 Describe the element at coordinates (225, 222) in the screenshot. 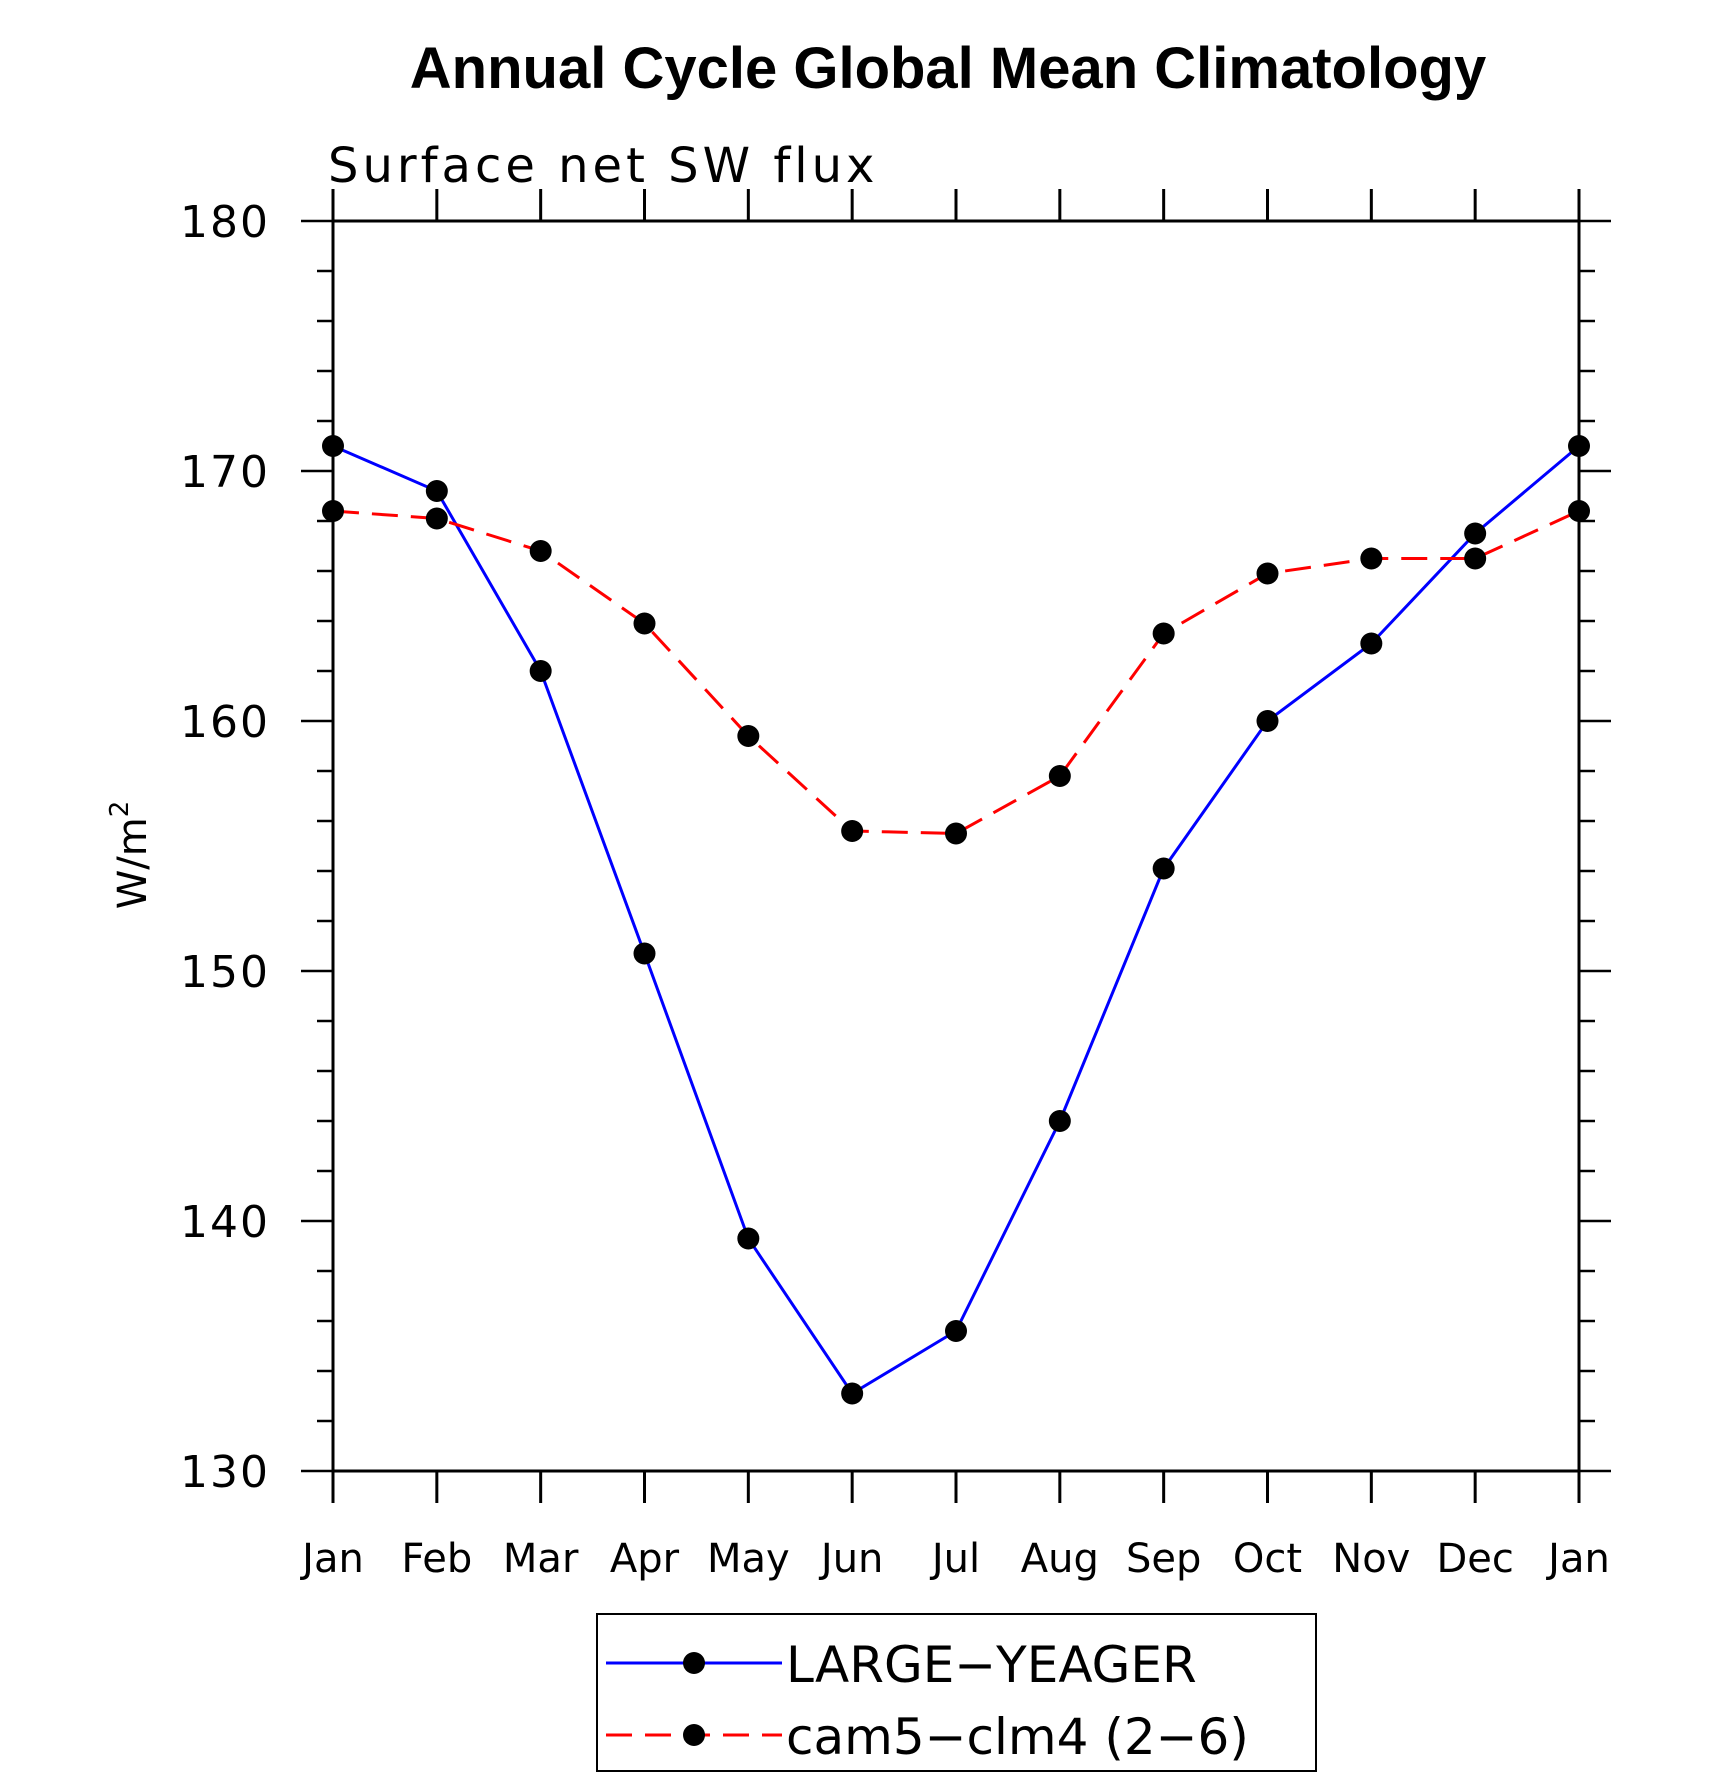

I see `y-tick-label: 180` at that location.